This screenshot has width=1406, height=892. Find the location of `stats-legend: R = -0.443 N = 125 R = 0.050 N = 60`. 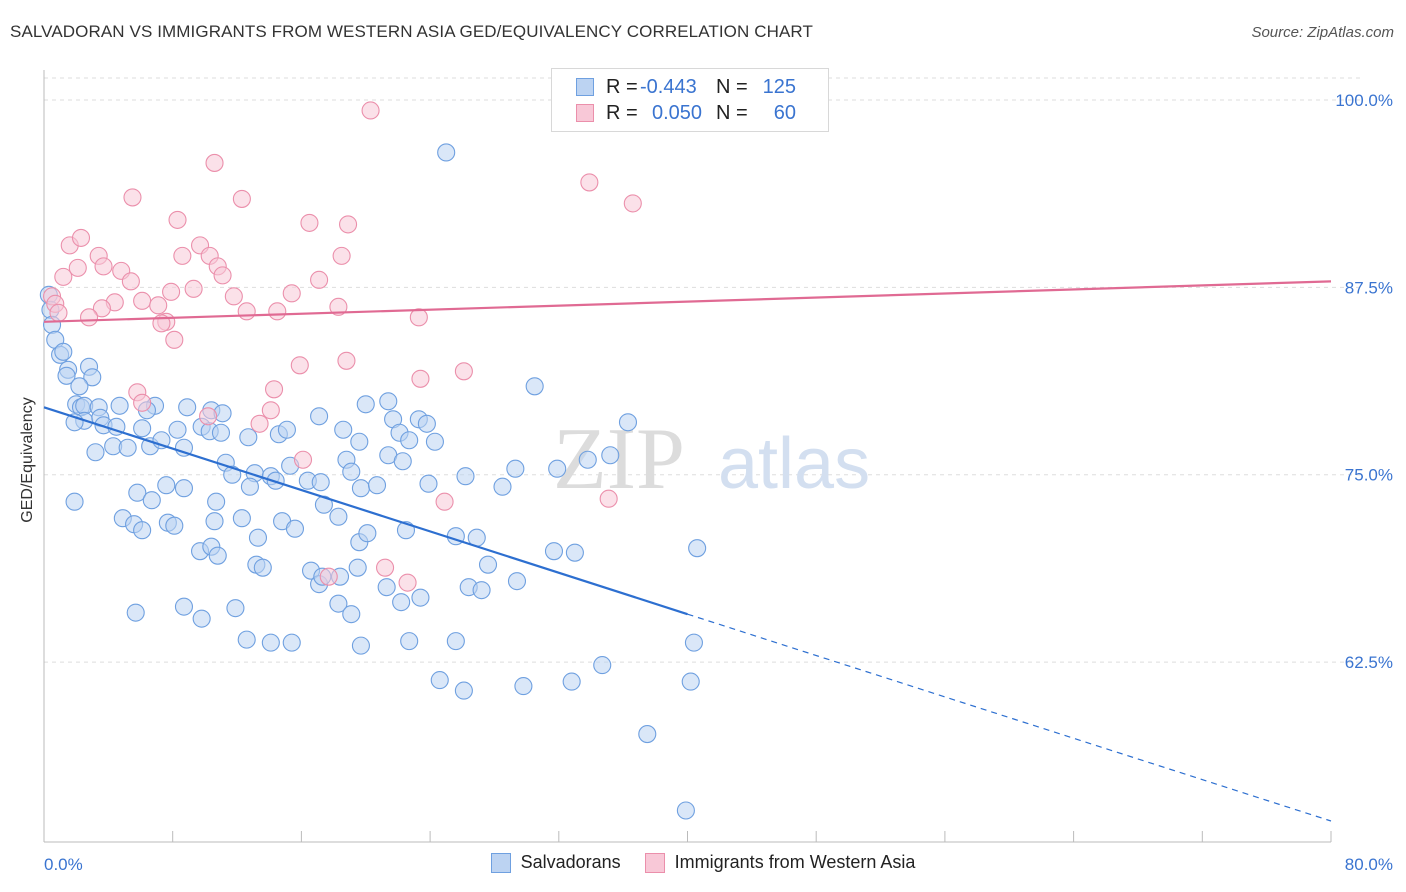

stats-legend: R = -0.443 N = 125 R = 0.050 N = 60 is located at coordinates (690, 100).